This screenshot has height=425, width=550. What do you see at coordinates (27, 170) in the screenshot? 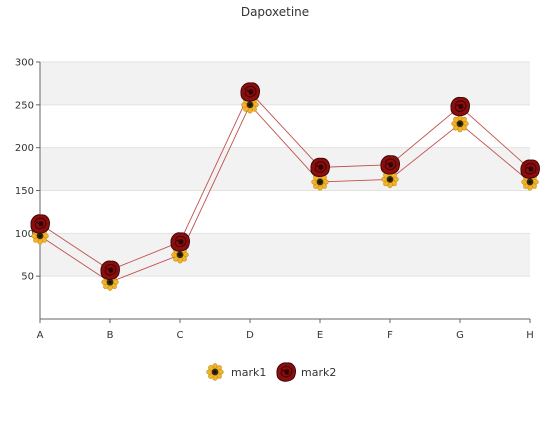
I see `y-axis-ticks: 50 100 150 200 250 300` at bounding box center [27, 170].